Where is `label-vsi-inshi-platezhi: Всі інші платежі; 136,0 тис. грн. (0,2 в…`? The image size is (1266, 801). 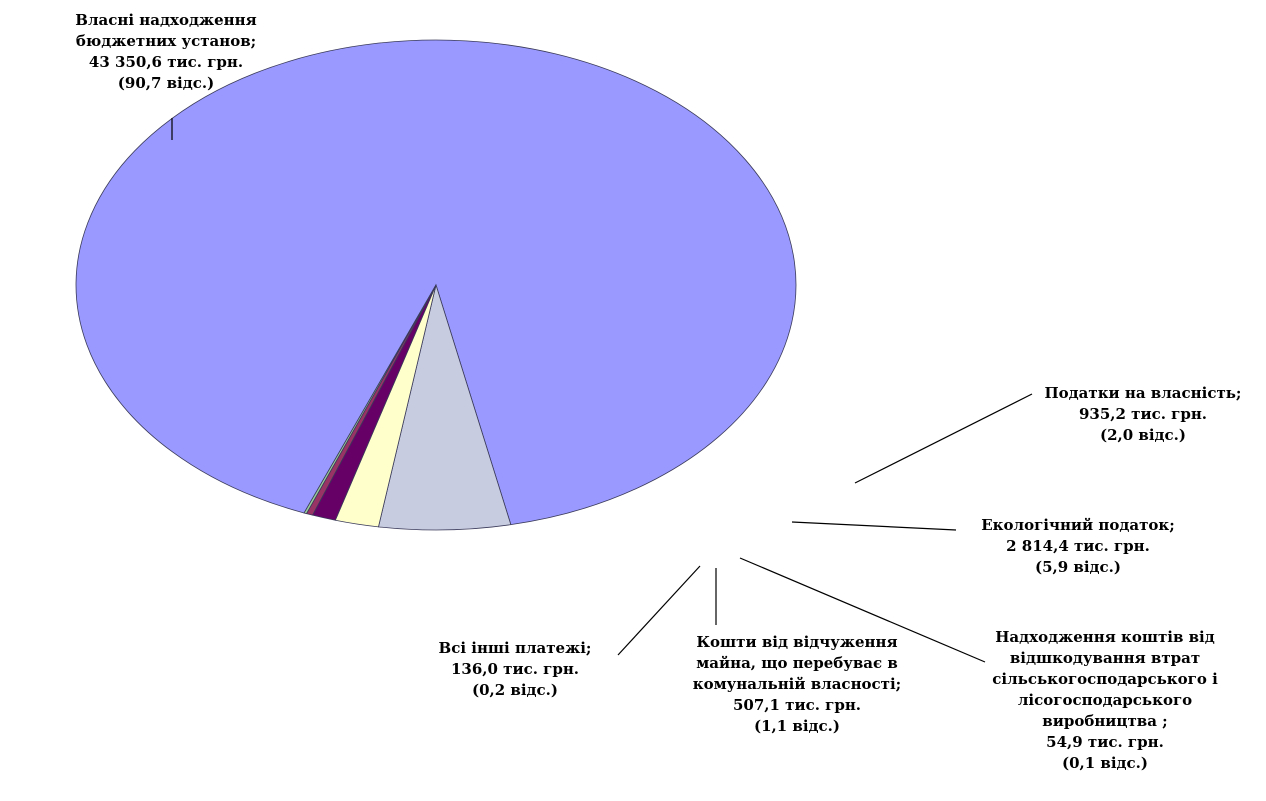 label-vsi-inshi-platezhi: Всі інші платежі; 136,0 тис. грн. (0,2 в… is located at coordinates (515, 669).